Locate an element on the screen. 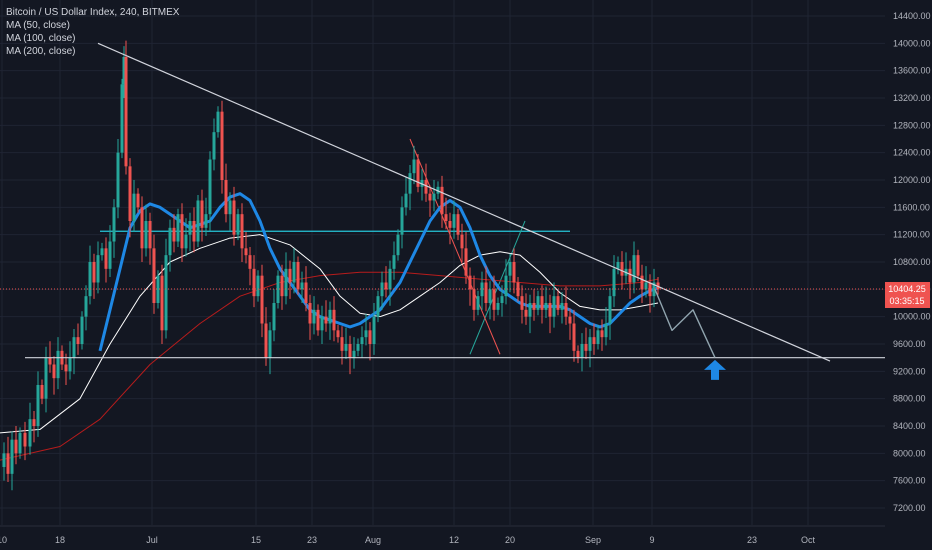 The height and width of the screenshot is (550, 932). y-tick-label: 10800.00 is located at coordinates (912, 262).